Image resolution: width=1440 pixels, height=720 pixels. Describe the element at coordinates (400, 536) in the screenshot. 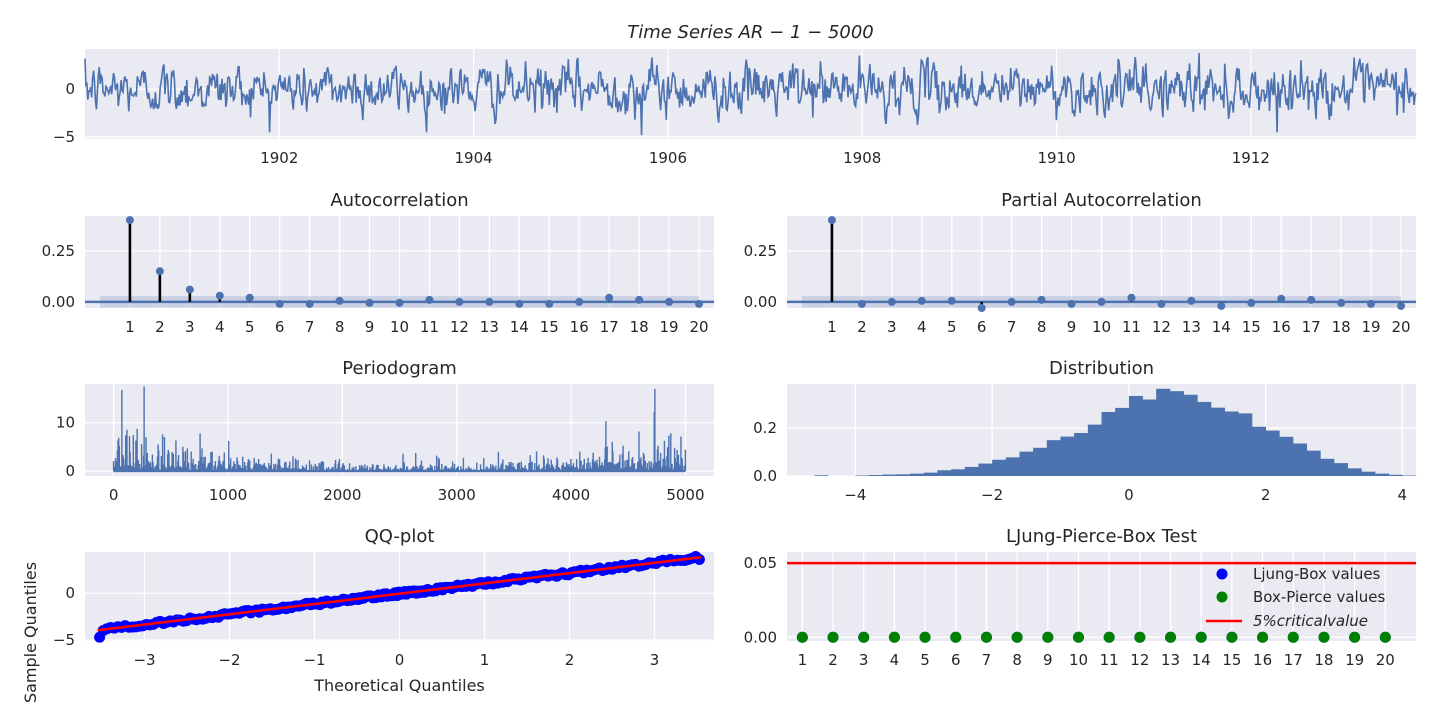

I see `chart-title: QQ-plot` at that location.